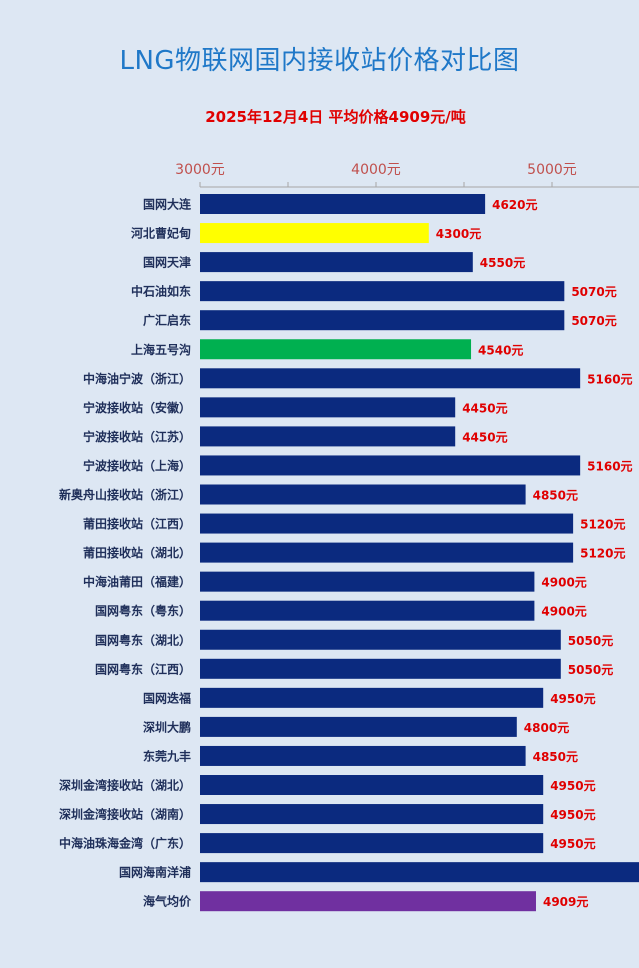 Image resolution: width=639 pixels, height=968 pixels. Describe the element at coordinates (125, 814) in the screenshot. I see `category-label: 深圳金湾接收站（湖南）` at that location.